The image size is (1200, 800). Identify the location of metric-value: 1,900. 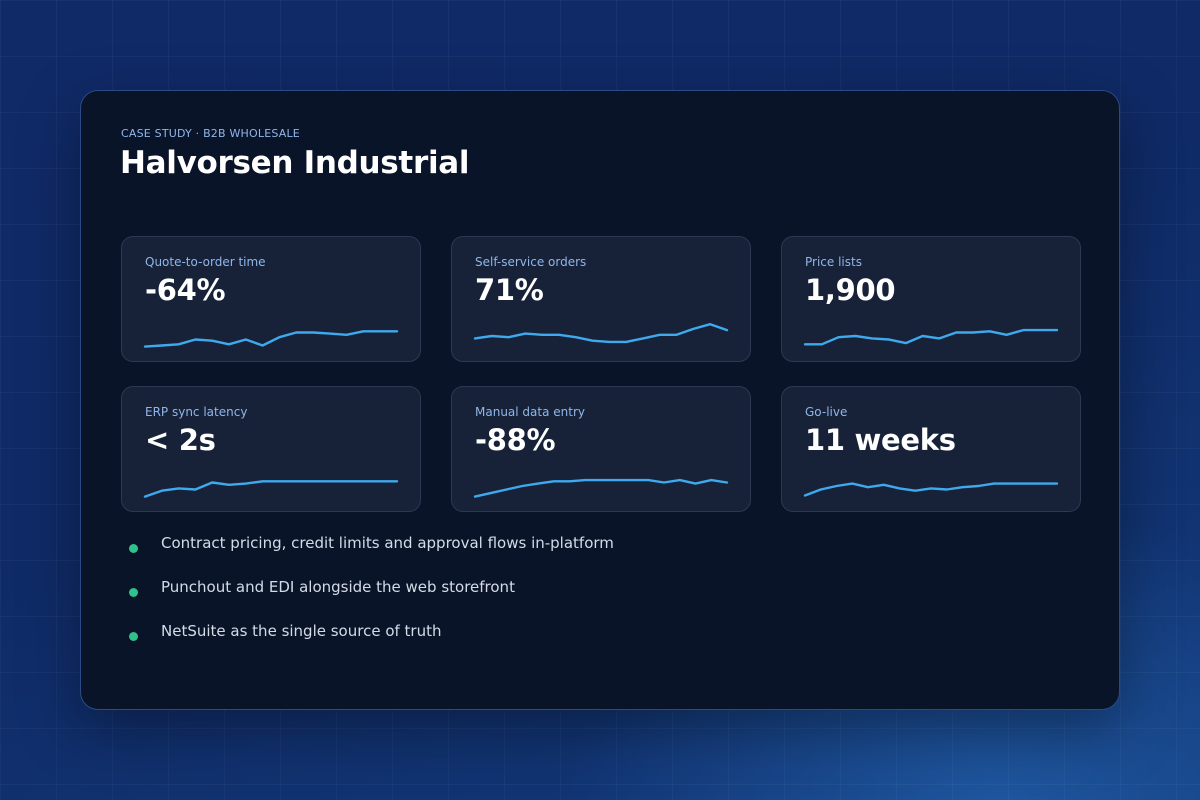
(850, 290).